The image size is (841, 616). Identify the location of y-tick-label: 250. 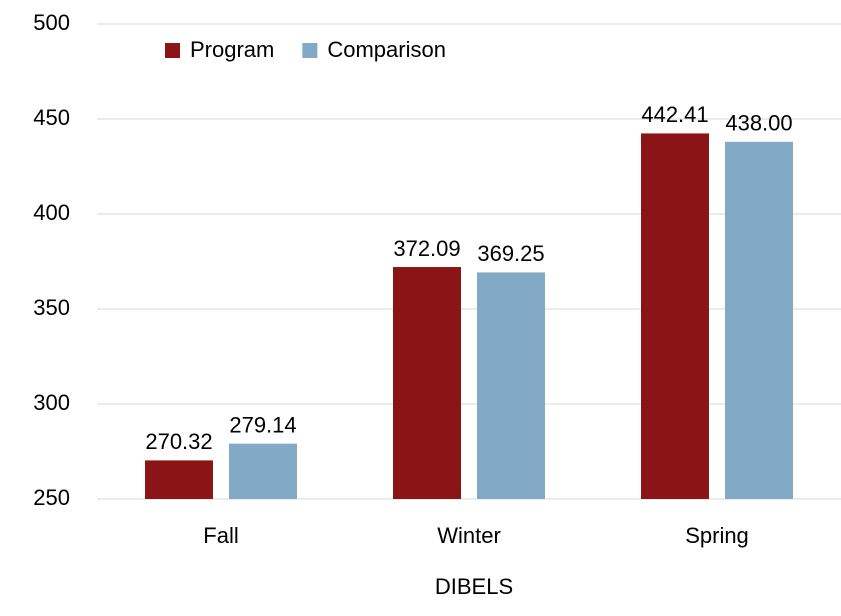
(51, 497).